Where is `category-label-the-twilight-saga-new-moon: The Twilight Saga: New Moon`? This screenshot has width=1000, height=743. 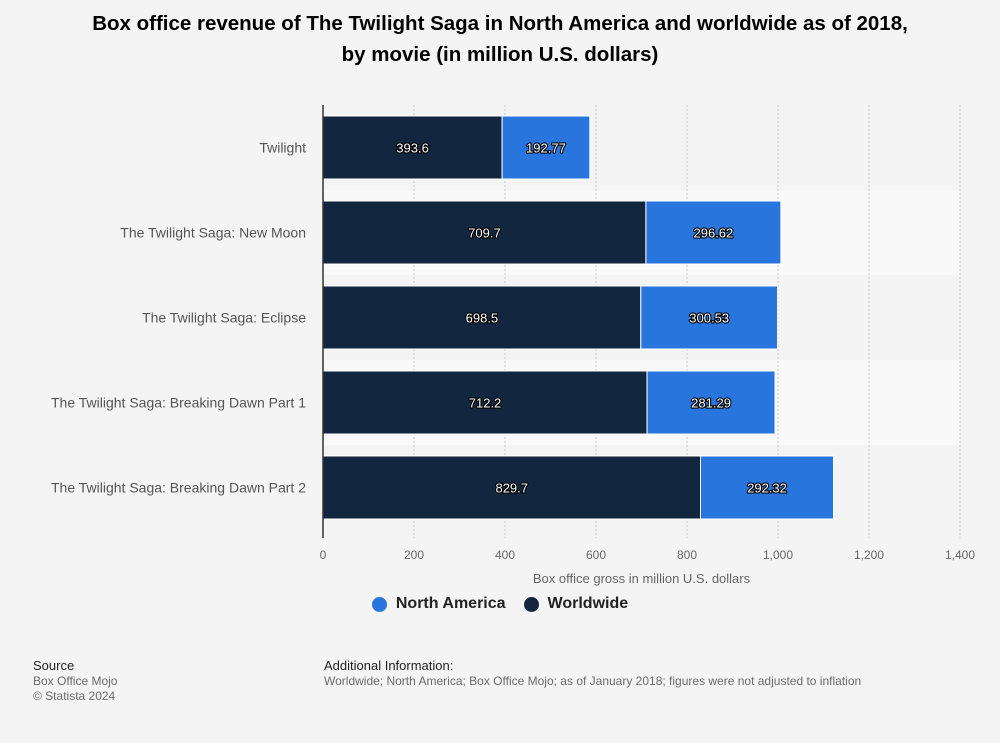 category-label-the-twilight-saga-new-moon: The Twilight Saga: New Moon is located at coordinates (213, 233).